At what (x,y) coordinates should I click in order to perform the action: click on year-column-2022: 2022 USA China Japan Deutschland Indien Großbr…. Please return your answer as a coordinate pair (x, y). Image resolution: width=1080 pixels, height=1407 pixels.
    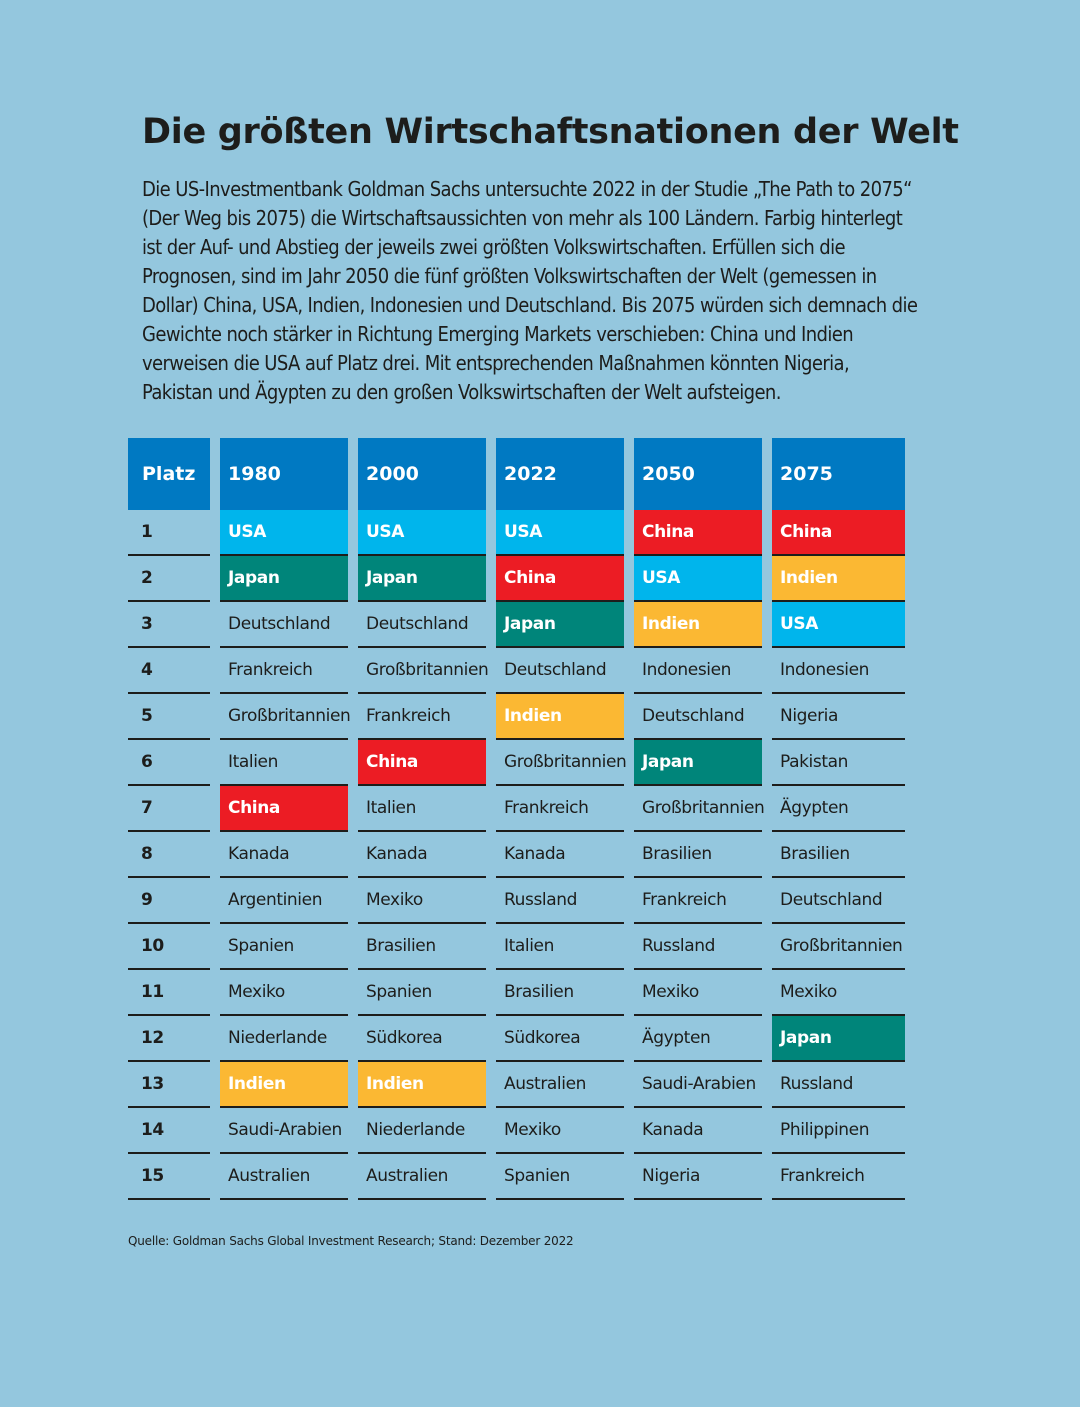
    Looking at the image, I should click on (561, 819).